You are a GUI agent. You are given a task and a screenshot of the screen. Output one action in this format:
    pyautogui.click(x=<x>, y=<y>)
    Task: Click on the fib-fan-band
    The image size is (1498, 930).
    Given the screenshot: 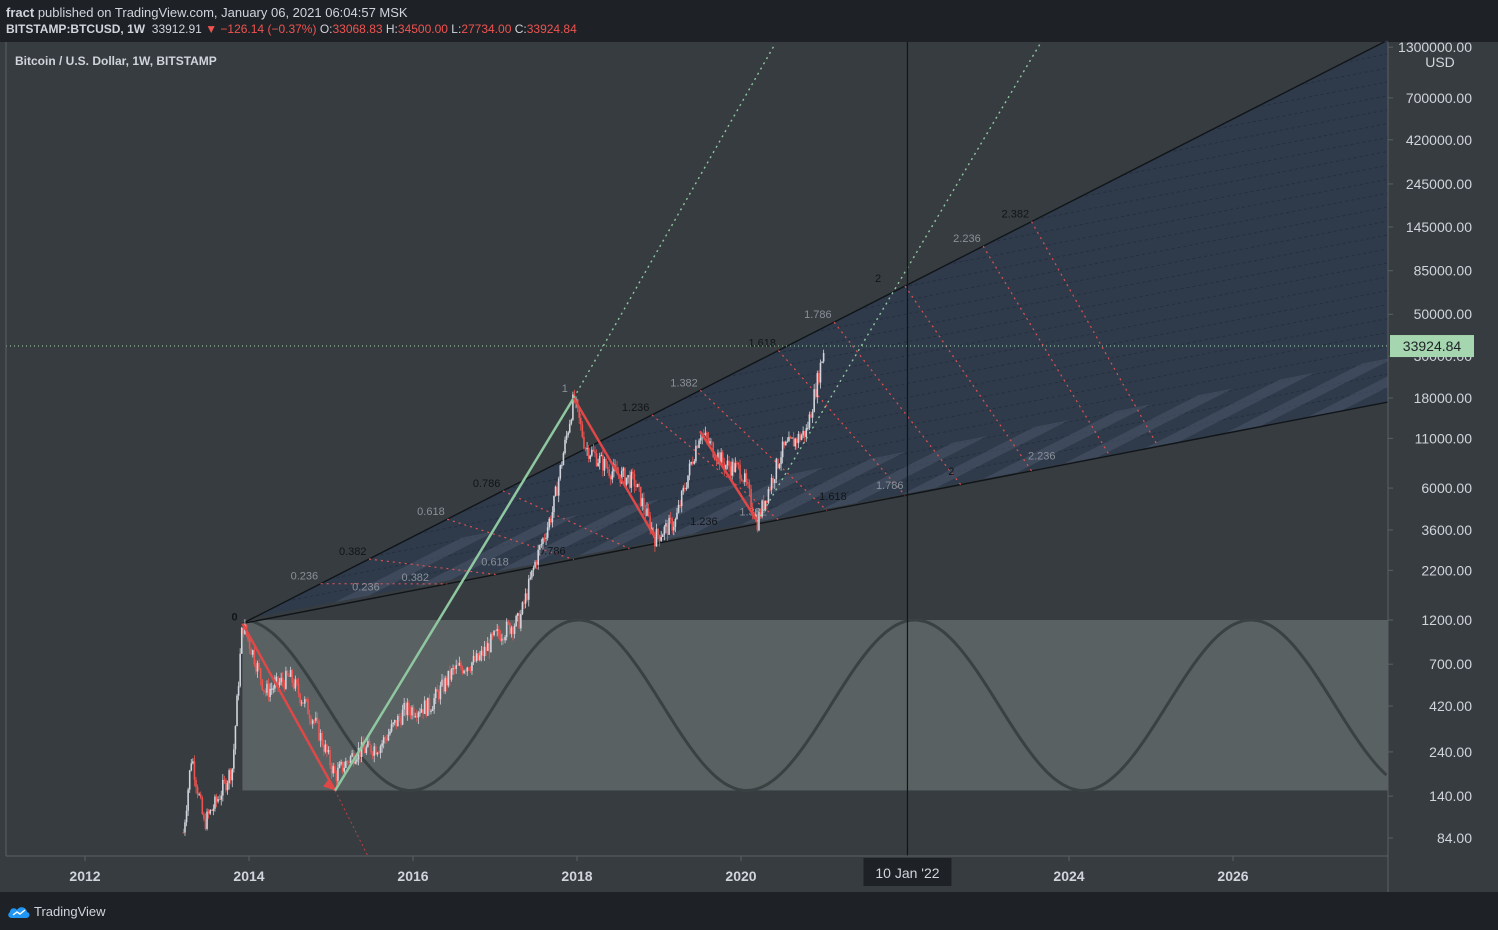 What is the action you would take?
    pyautogui.click(x=492, y=553)
    